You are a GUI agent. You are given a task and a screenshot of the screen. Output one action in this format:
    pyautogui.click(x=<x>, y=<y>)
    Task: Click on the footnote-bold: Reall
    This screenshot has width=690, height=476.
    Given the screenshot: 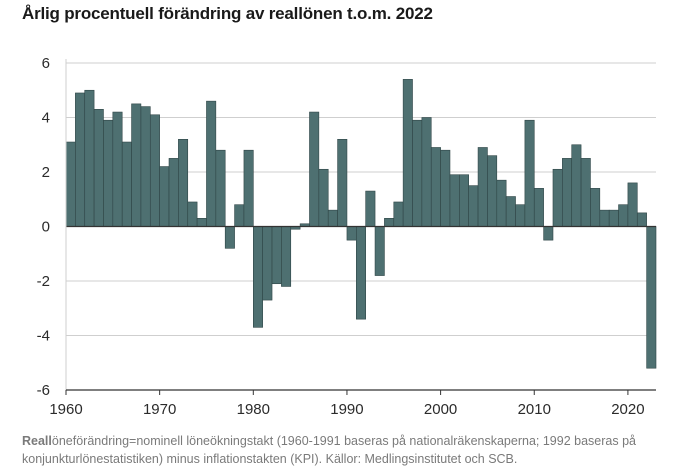 What is the action you would take?
    pyautogui.click(x=37, y=441)
    